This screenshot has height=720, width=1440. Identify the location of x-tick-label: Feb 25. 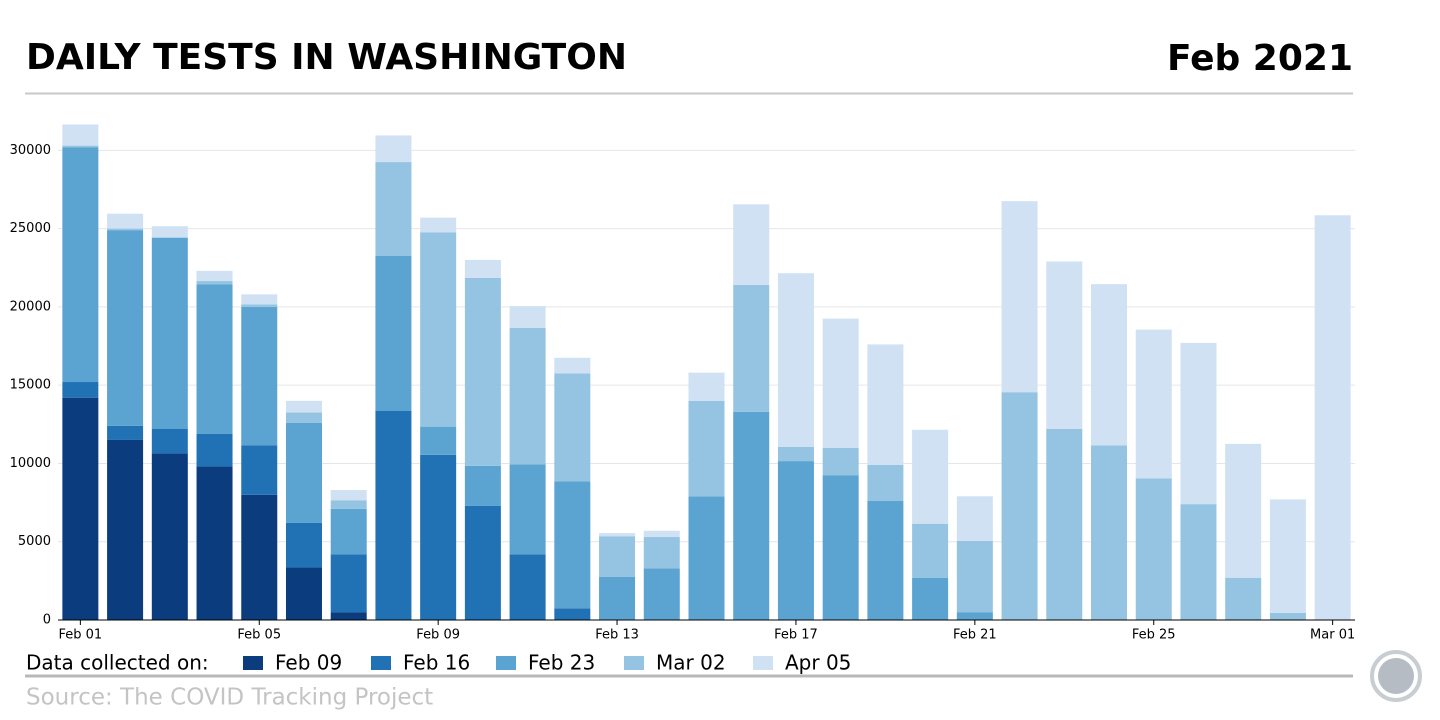
(1154, 635).